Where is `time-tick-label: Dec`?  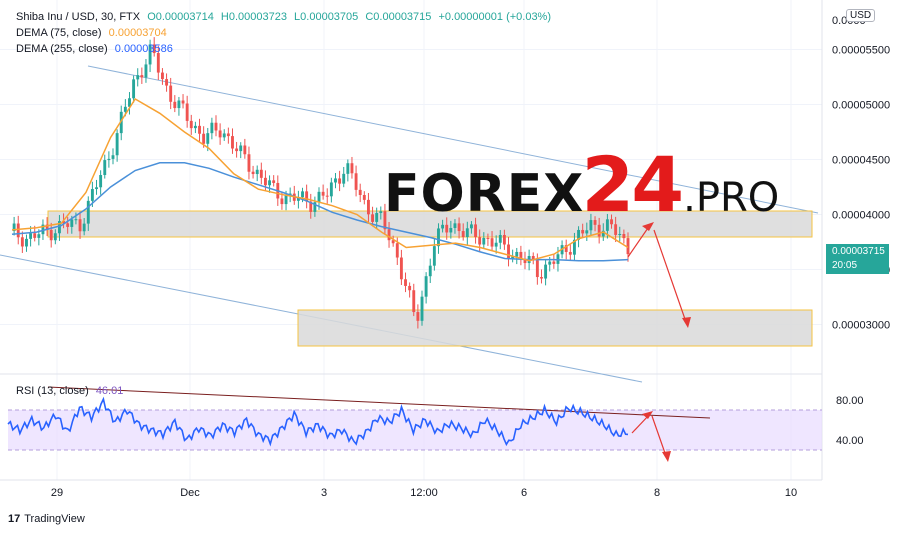
time-tick-label: Dec is located at coordinates (190, 493).